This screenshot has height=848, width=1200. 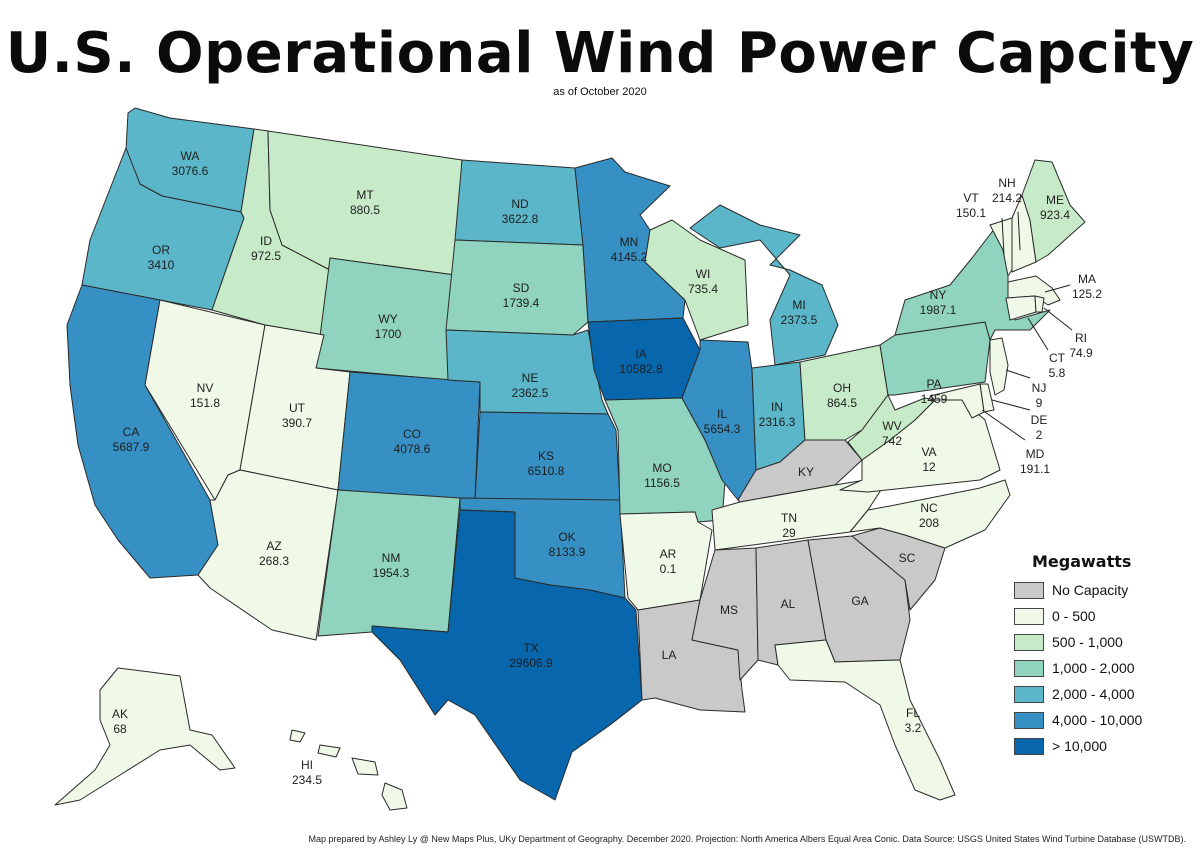 I want to click on state-label-la: LA, so click(x=669, y=655).